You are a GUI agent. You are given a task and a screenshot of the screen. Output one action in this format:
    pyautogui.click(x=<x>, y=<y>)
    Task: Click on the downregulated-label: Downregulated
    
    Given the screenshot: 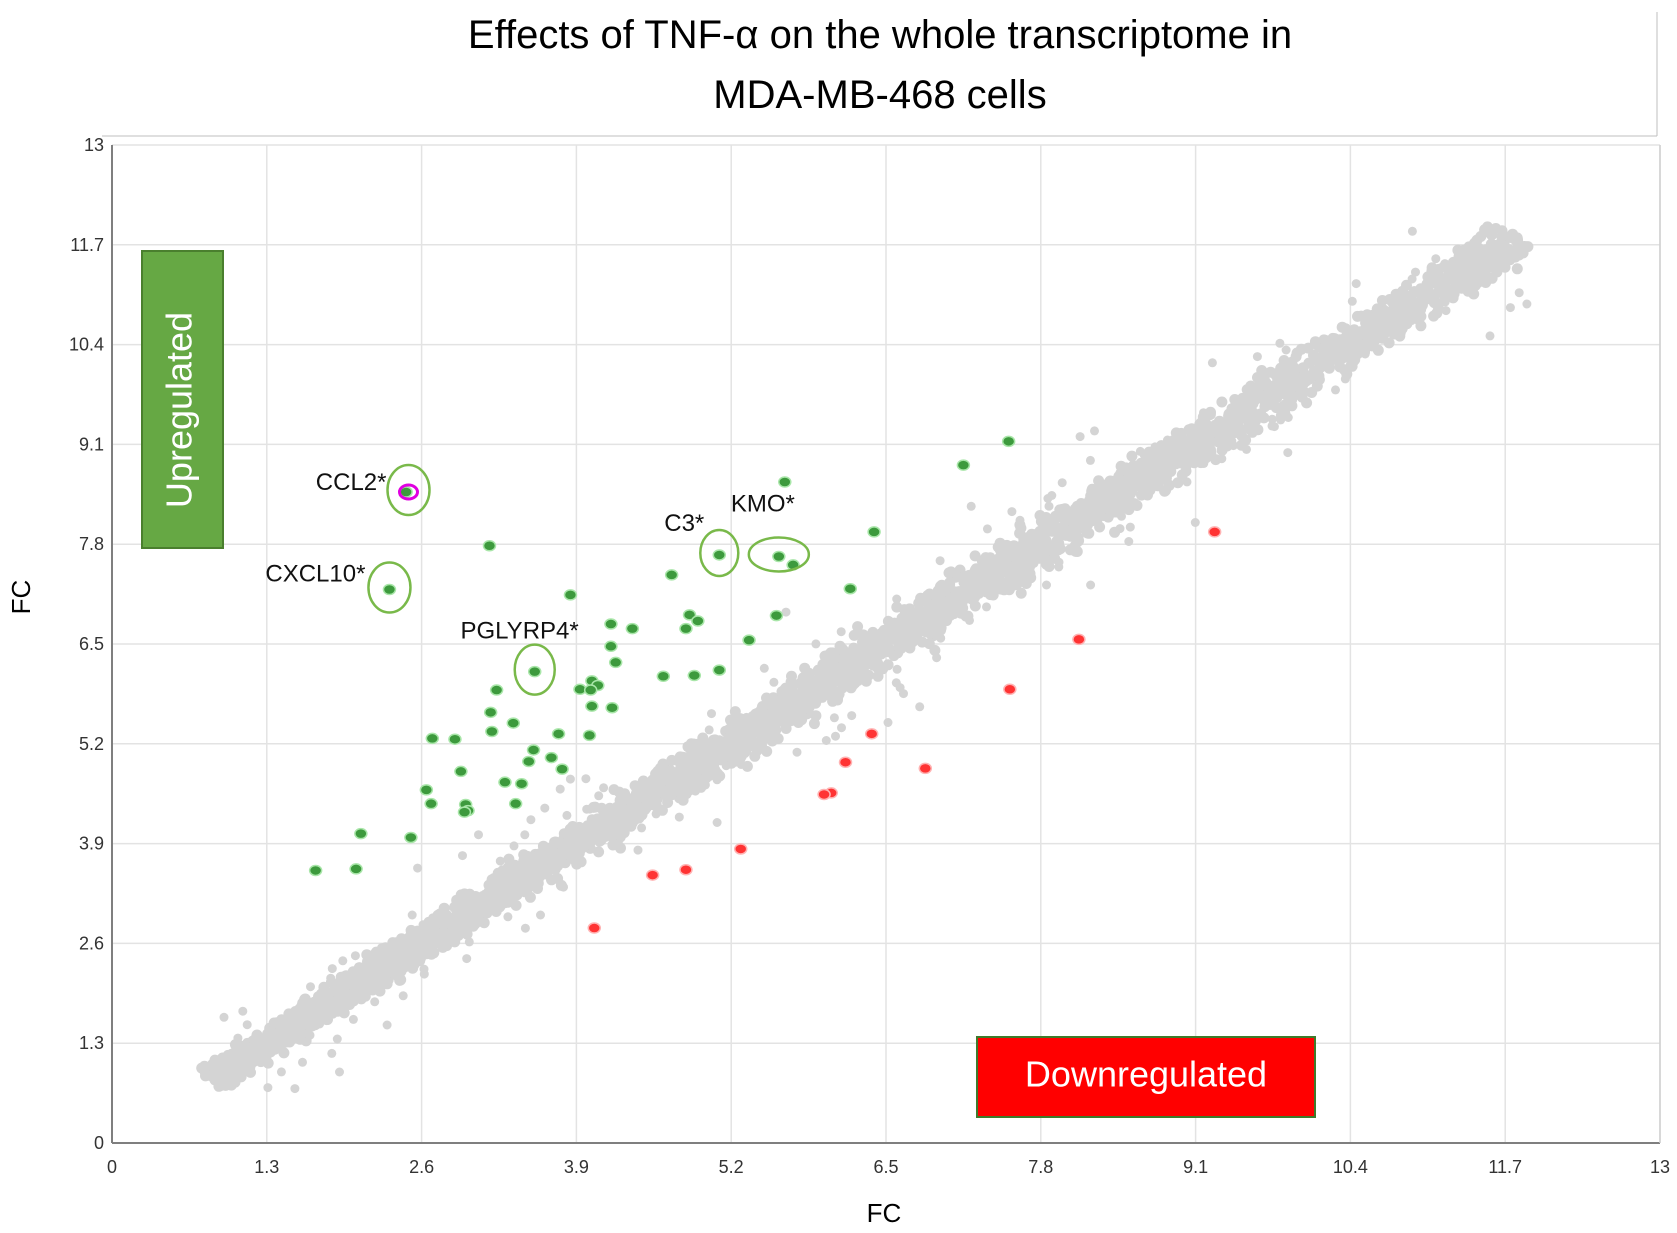 What is the action you would take?
    pyautogui.click(x=1146, y=1074)
    